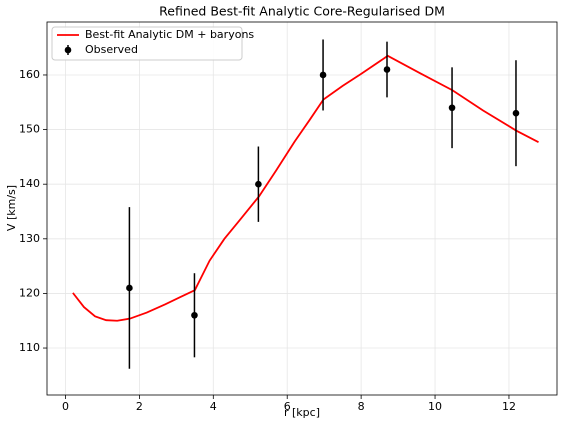  Describe the element at coordinates (65, 406) in the screenshot. I see `x-tick-label: 0` at that location.